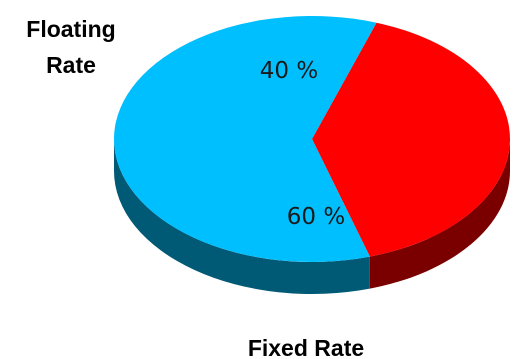  Describe the element at coordinates (71, 65) in the screenshot. I see `category-label-floating-rate-line2: Rate` at that location.